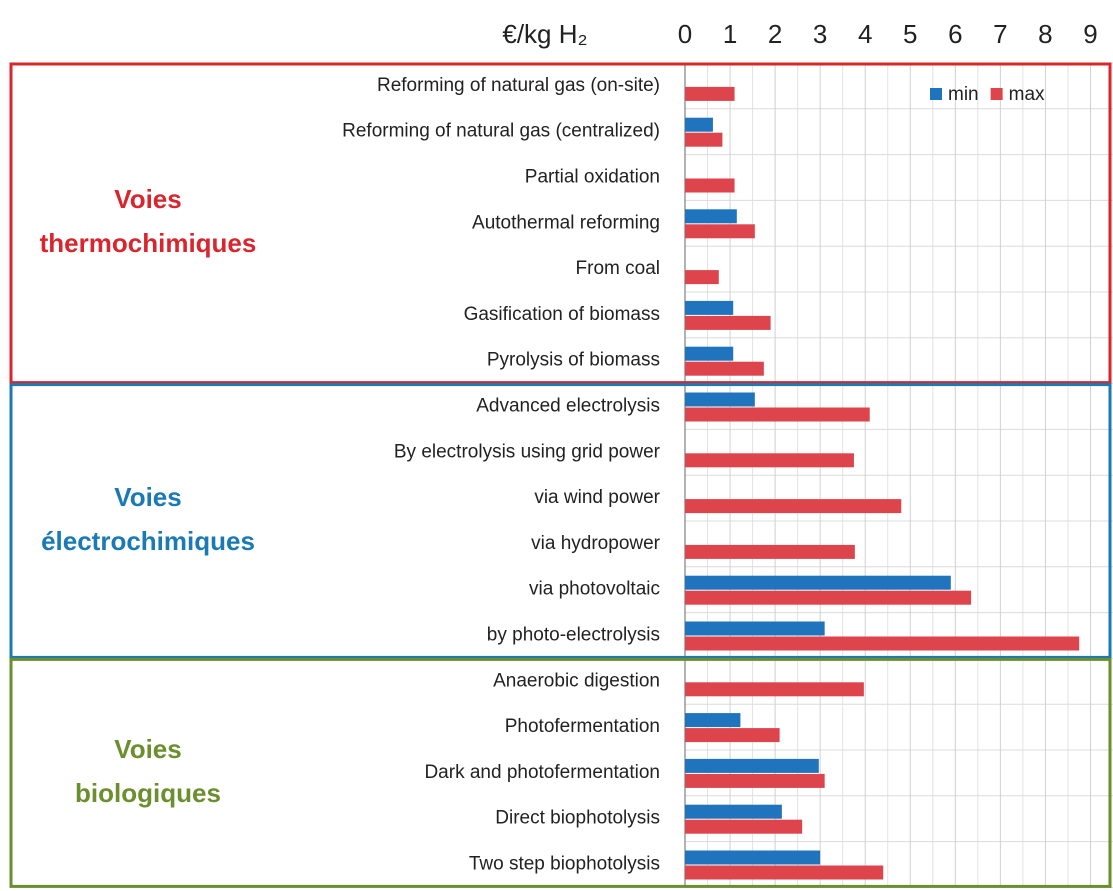 The width and height of the screenshot is (1113, 891). I want to click on x-tick-label: 0, so click(685, 34).